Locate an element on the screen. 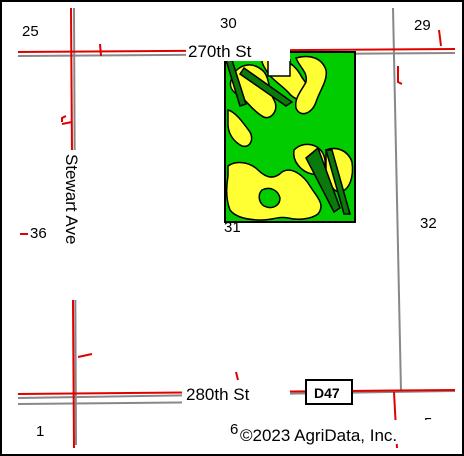 This screenshot has height=456, width=464. field-polygon is located at coordinates (290, 137).